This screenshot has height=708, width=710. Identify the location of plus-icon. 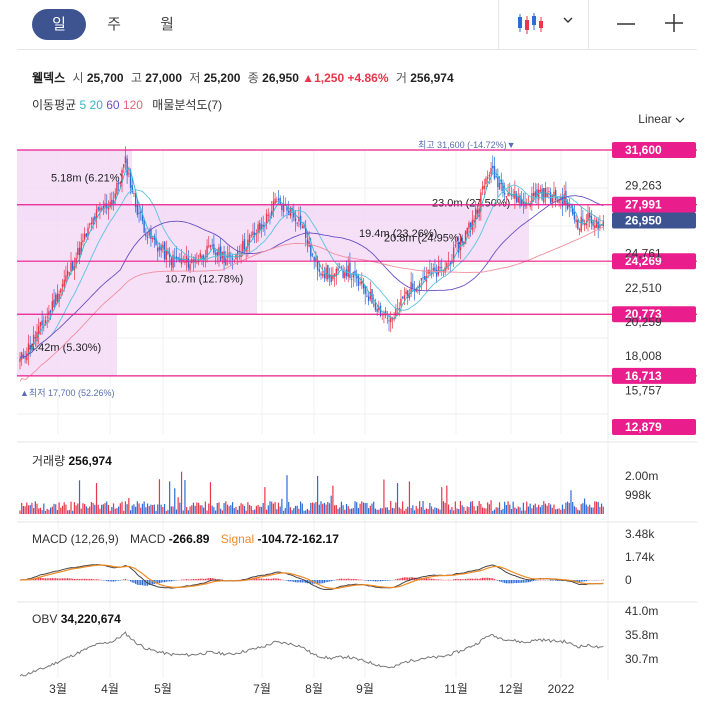
(674, 23).